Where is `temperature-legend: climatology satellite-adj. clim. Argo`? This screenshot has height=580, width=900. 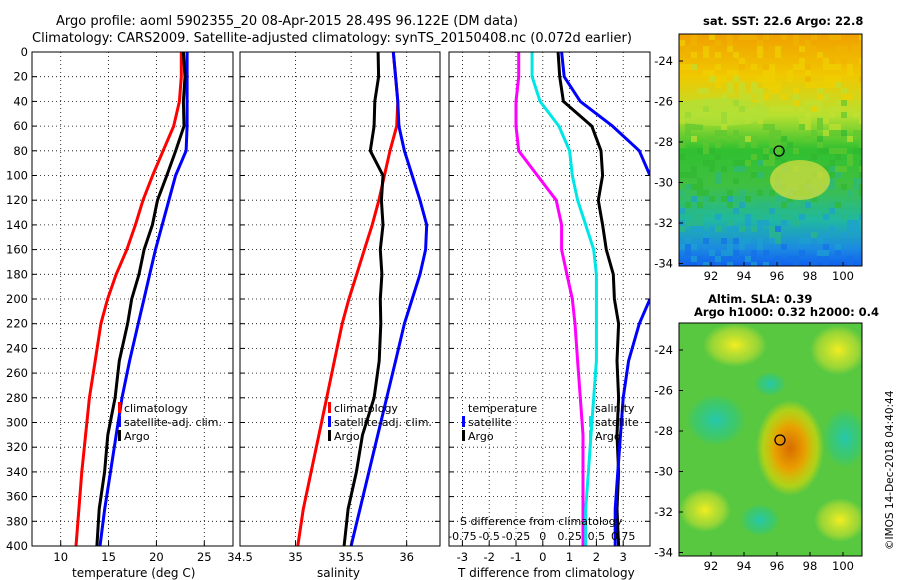
temperature-legend: climatology satellite-adj. clim. Argo is located at coordinates (170, 422).